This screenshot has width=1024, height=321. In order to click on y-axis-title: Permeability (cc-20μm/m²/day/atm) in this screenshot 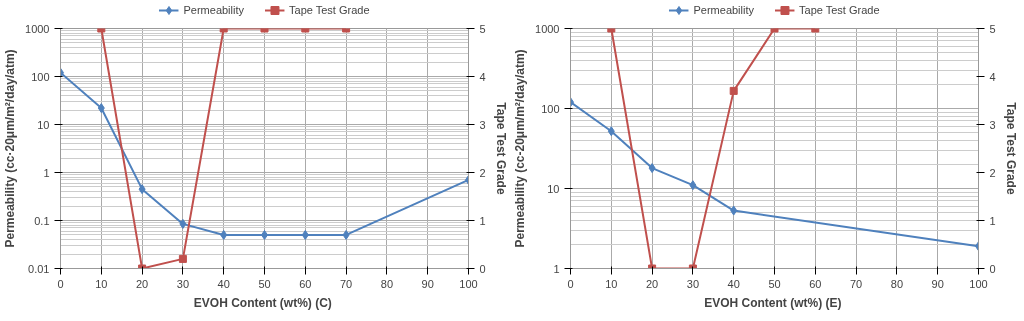, I will do `click(520, 148)`.